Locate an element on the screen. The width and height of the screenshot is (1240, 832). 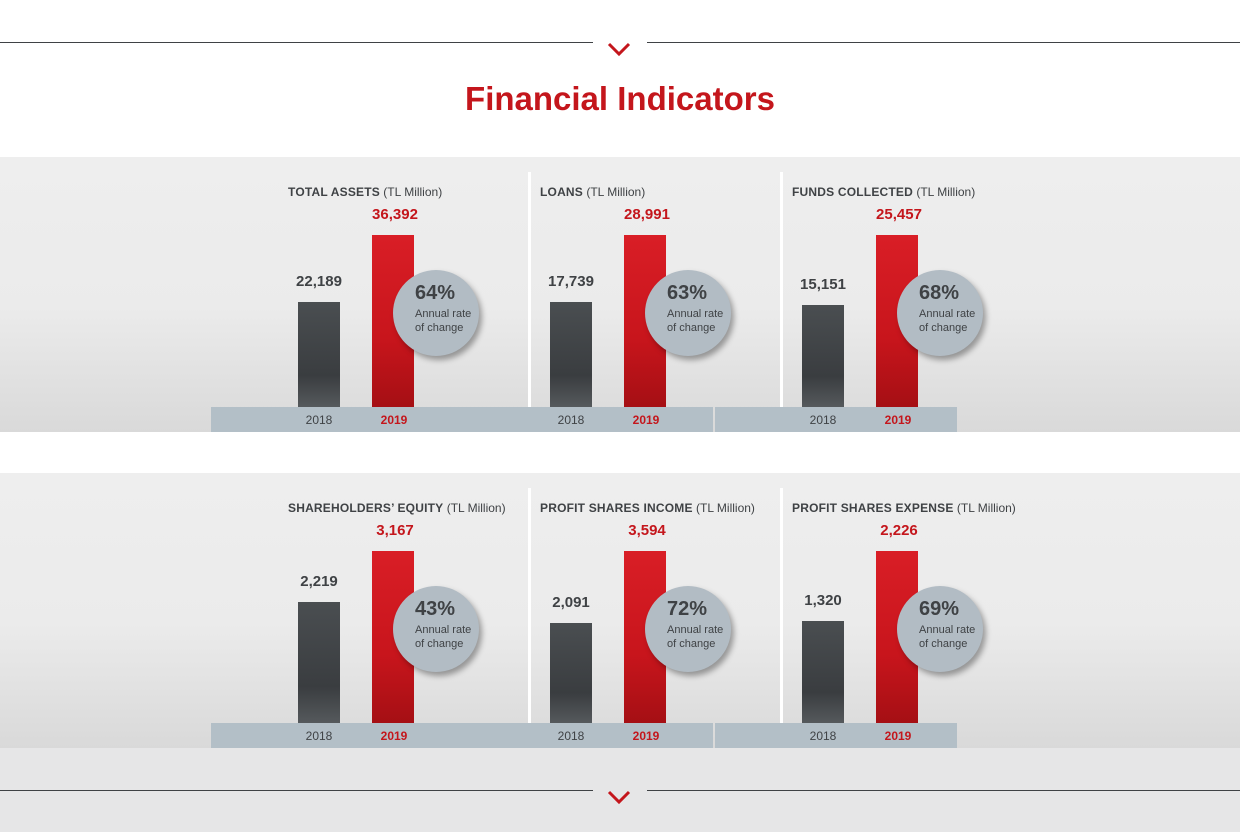
data-label-2018: 22,189 is located at coordinates (319, 281).